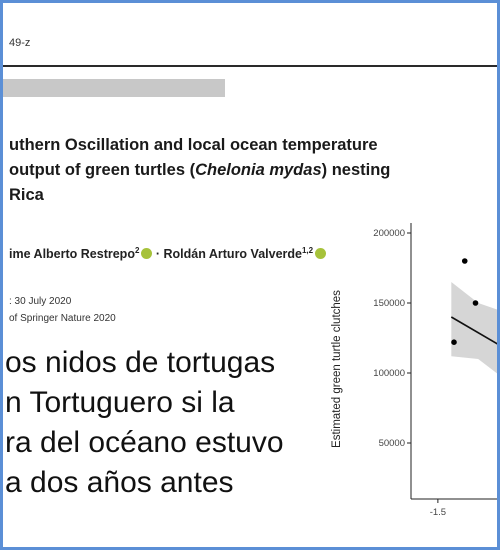  I want to click on species-name: Chelonia mydas, so click(258, 170).